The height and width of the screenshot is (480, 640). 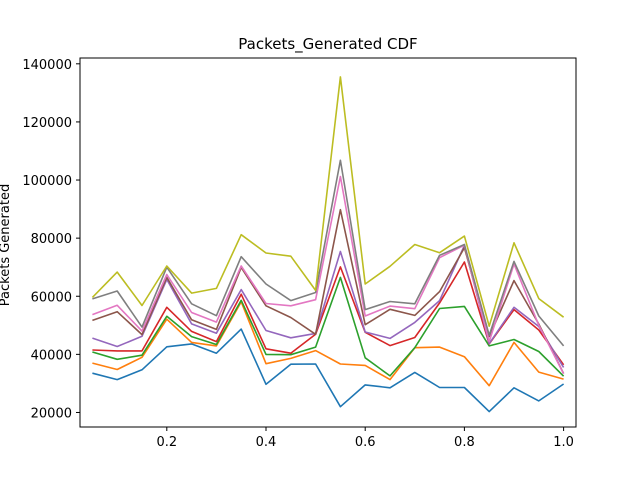 What do you see at coordinates (47, 181) in the screenshot?
I see `y-tick-label: 100000` at bounding box center [47, 181].